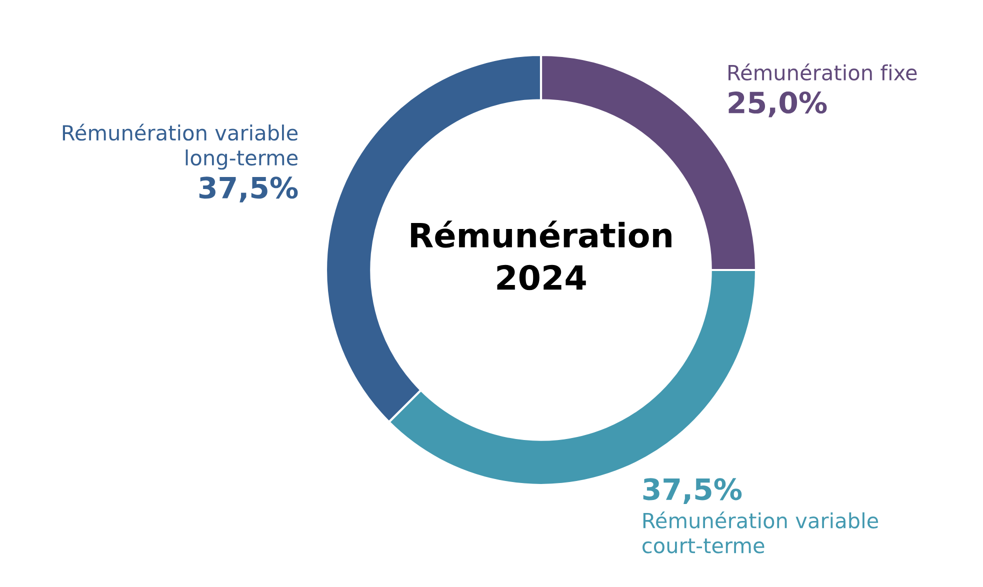 The width and height of the screenshot is (983, 587). Describe the element at coordinates (180, 147) in the screenshot. I see `slice-label: Rémunération variable long-terme` at that location.